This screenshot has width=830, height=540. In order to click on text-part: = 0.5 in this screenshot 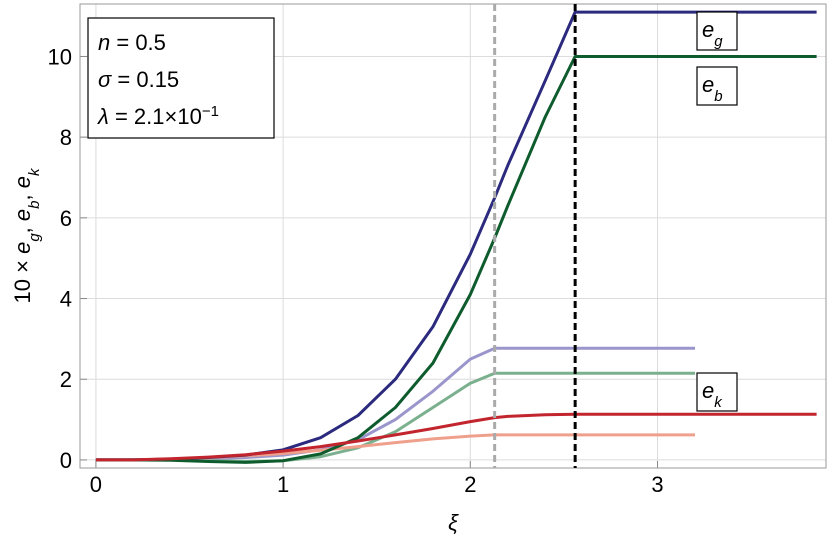, I will do `click(138, 42)`.